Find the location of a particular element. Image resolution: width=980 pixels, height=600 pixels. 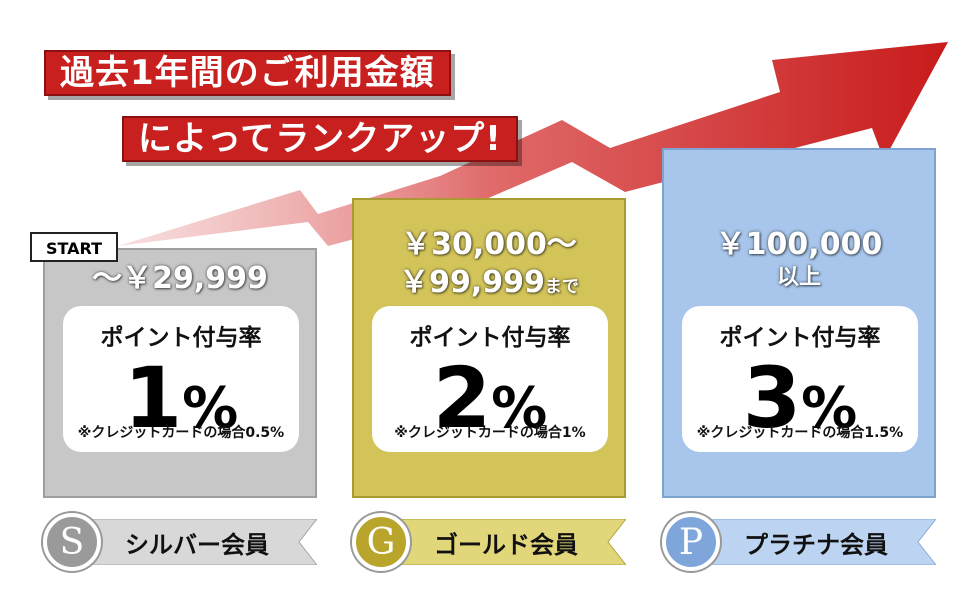

platinum-rate-card: ポイント付与率 3% ※クレジットカードの場合1.5% is located at coordinates (800, 379).